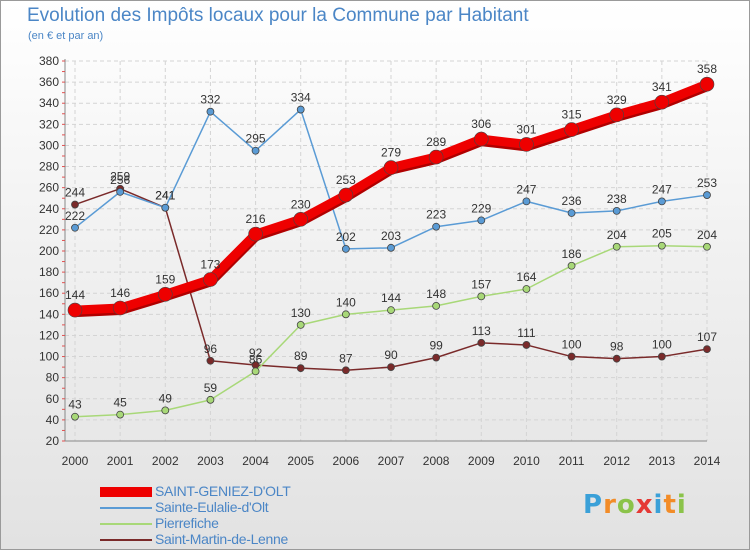  Describe the element at coordinates (49, 251) in the screenshot. I see `y-tick-label: 200` at that location.